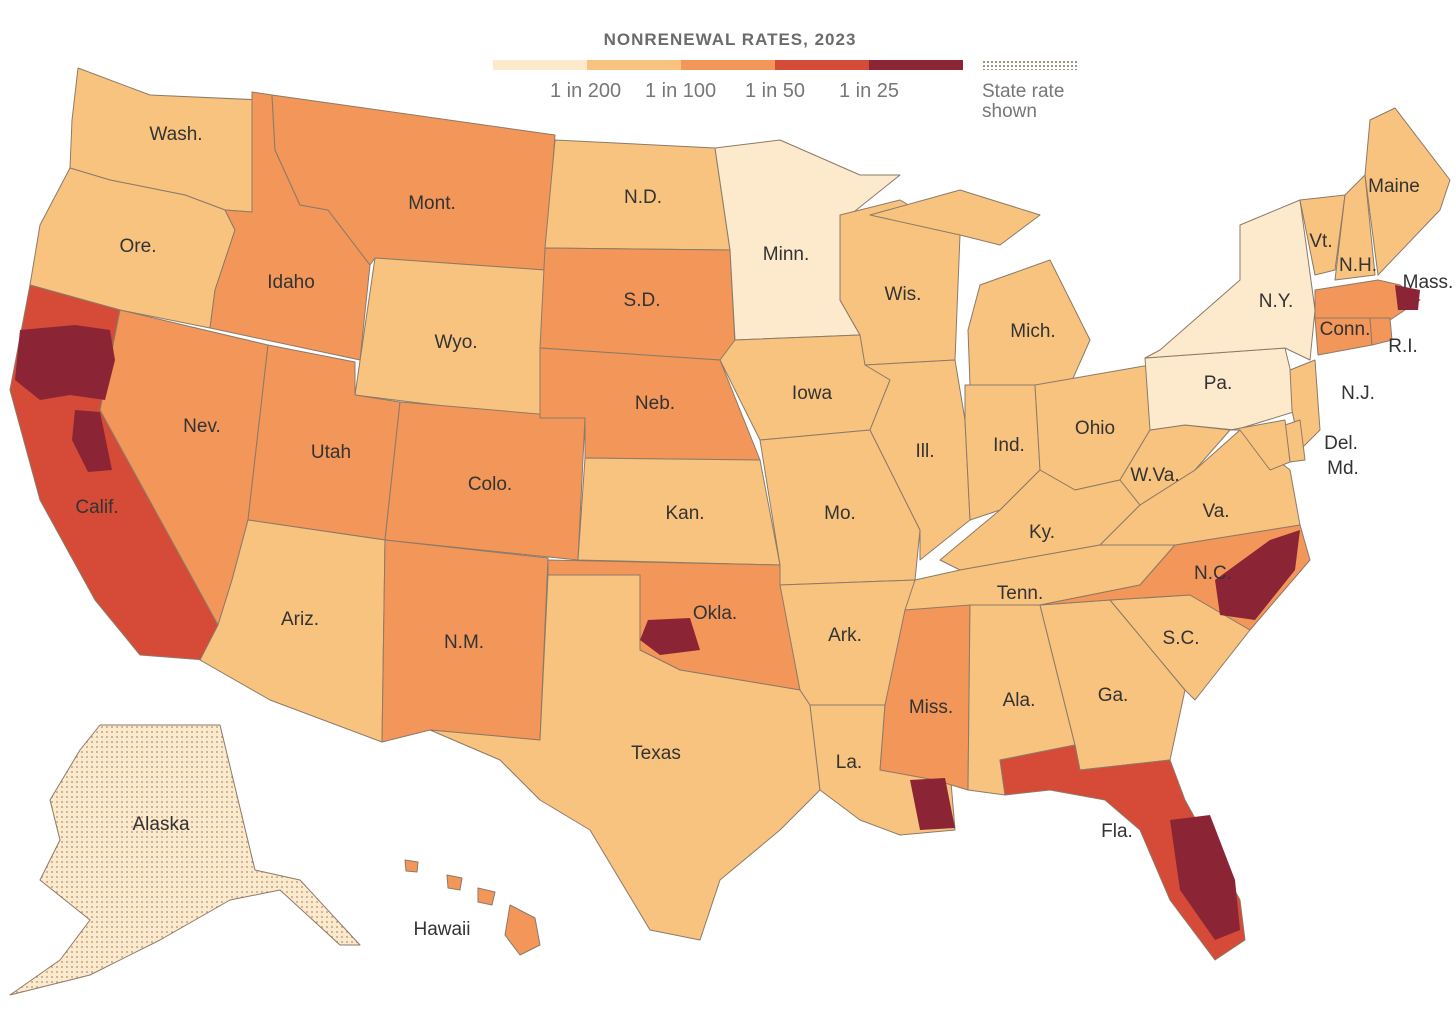 Image resolution: width=1456 pixels, height=1018 pixels. Describe the element at coordinates (849, 762) in the screenshot. I see `state-label-la: La.` at that location.